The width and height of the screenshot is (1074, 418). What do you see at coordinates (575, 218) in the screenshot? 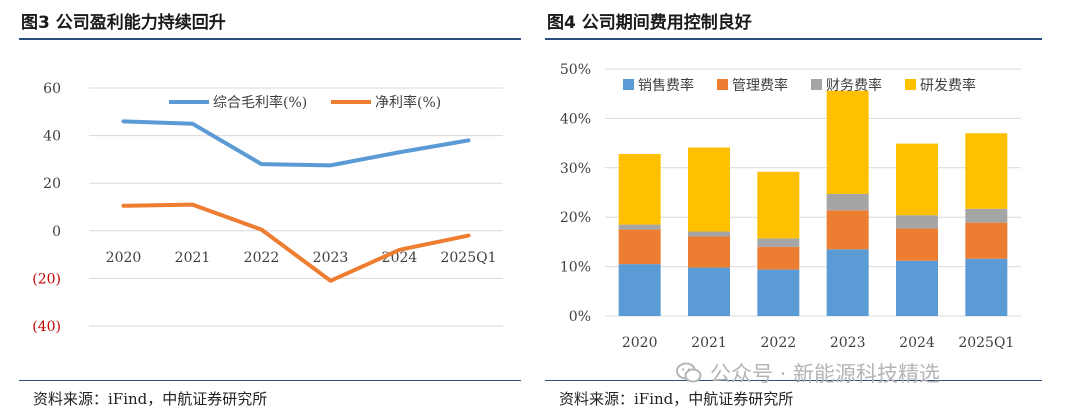
I see `y-tick-label: 20%` at bounding box center [575, 218].